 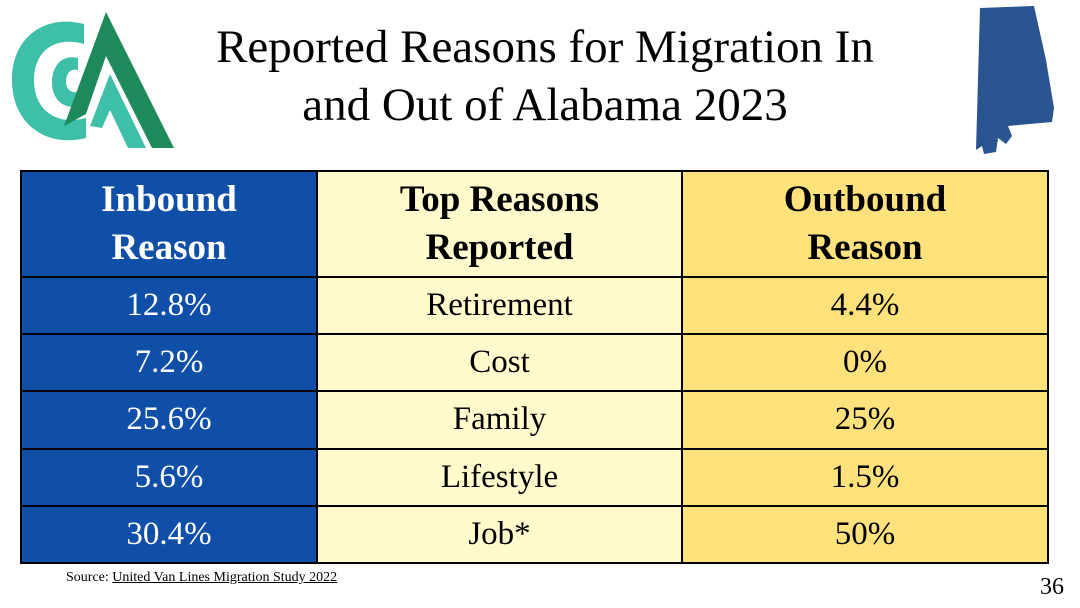 What do you see at coordinates (545, 47) in the screenshot?
I see `slide-title-line-1: Reported Reasons for Migration In` at bounding box center [545, 47].